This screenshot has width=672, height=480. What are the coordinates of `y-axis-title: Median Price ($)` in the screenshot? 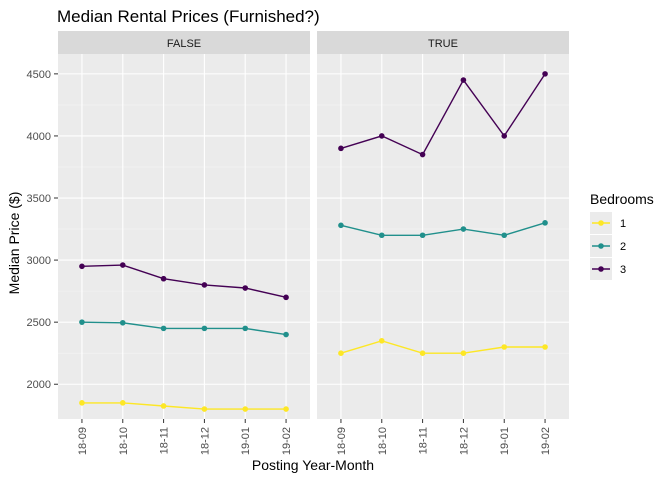 It's located at (14, 243).